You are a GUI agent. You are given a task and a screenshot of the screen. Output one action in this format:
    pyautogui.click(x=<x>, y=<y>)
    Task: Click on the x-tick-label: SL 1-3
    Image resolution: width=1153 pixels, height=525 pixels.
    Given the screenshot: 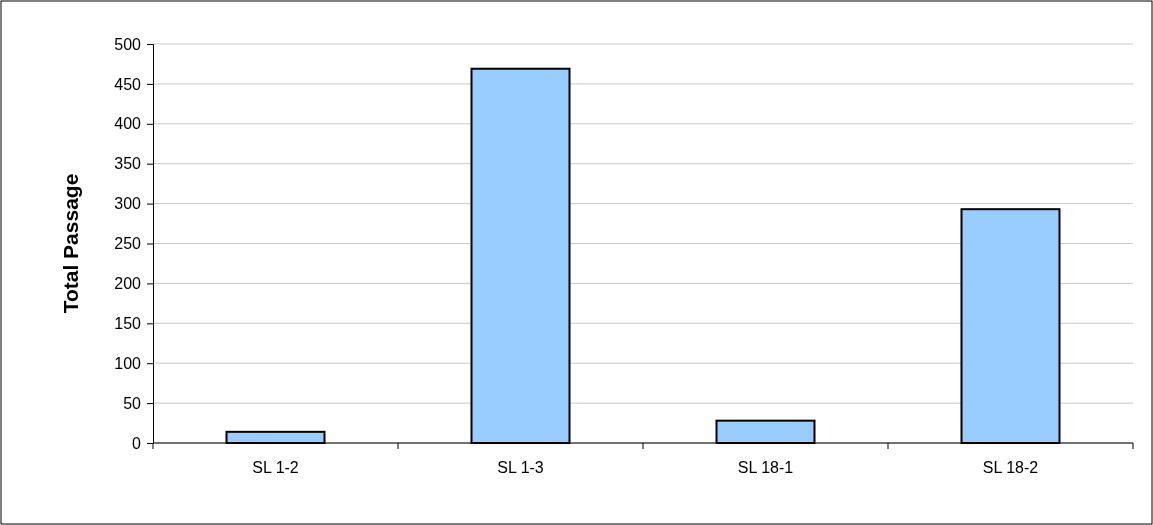 What is the action you would take?
    pyautogui.click(x=520, y=467)
    